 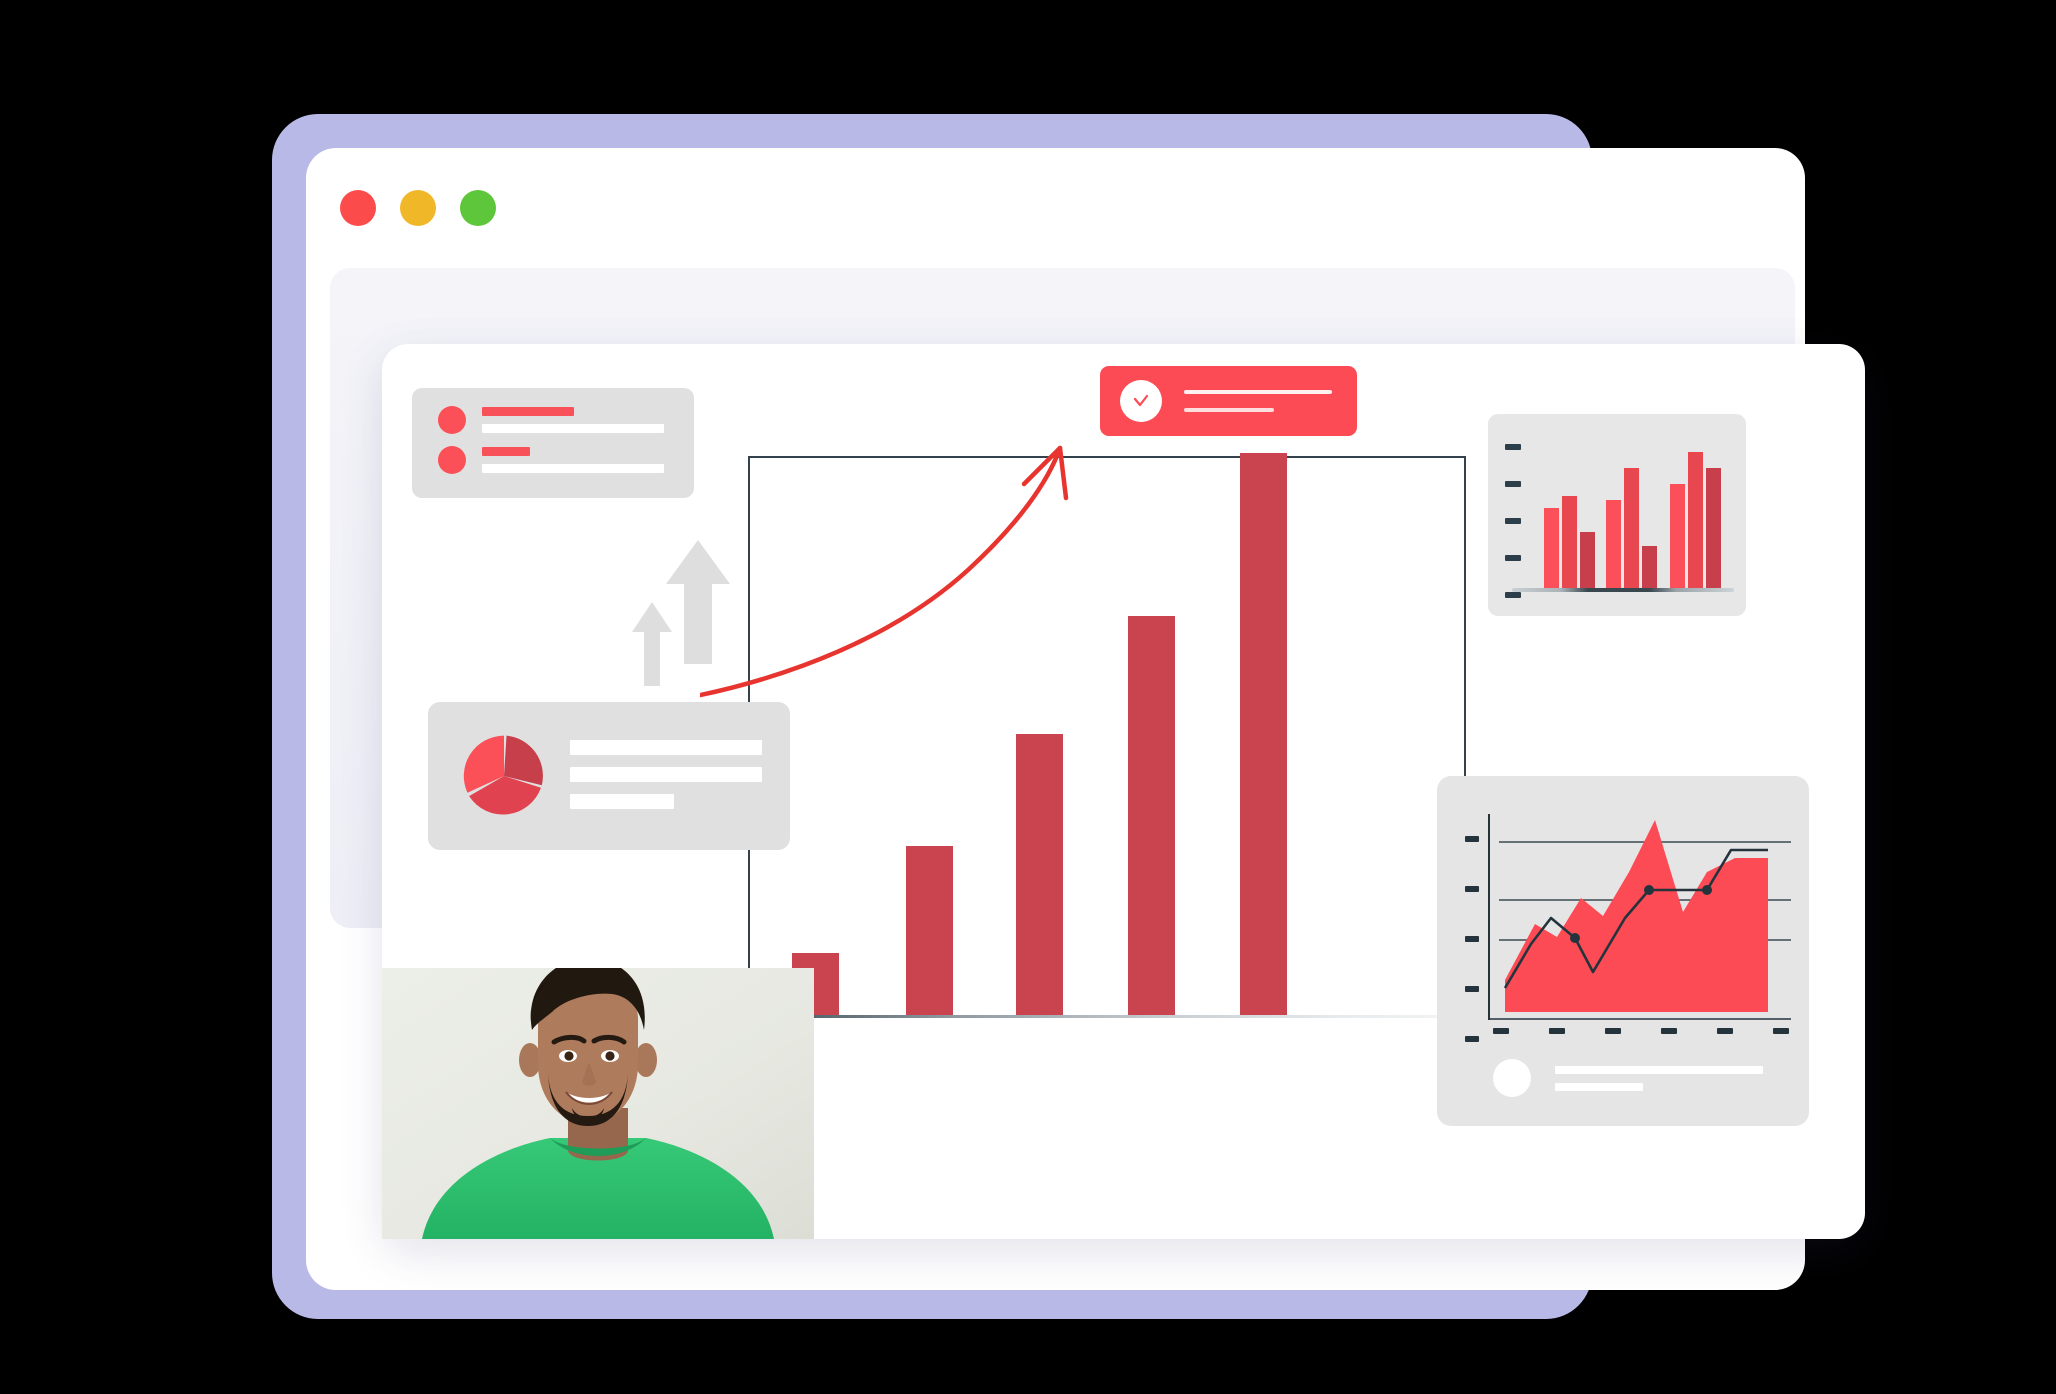 I want to click on pie-slice-c, so click(x=505, y=795).